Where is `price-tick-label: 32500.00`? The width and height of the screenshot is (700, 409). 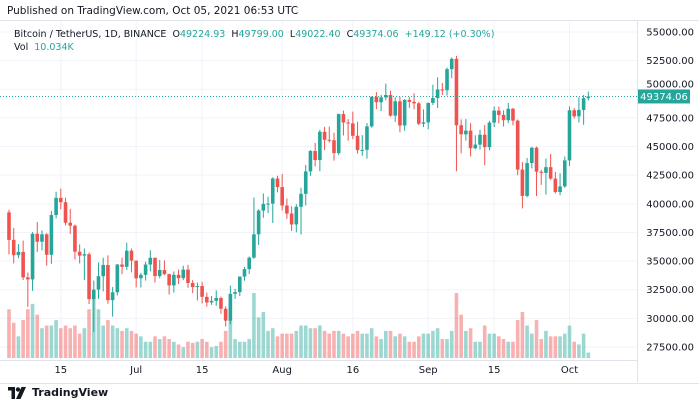 price-tick-label: 32500.00 is located at coordinates (670, 290).